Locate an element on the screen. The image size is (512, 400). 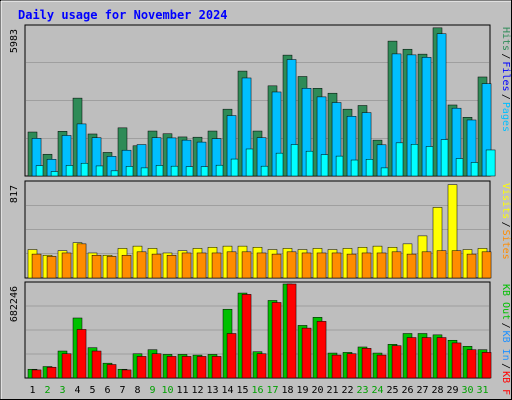
panel-kbytes-legend-kb-in: KB In is located at coordinates (505, 346).